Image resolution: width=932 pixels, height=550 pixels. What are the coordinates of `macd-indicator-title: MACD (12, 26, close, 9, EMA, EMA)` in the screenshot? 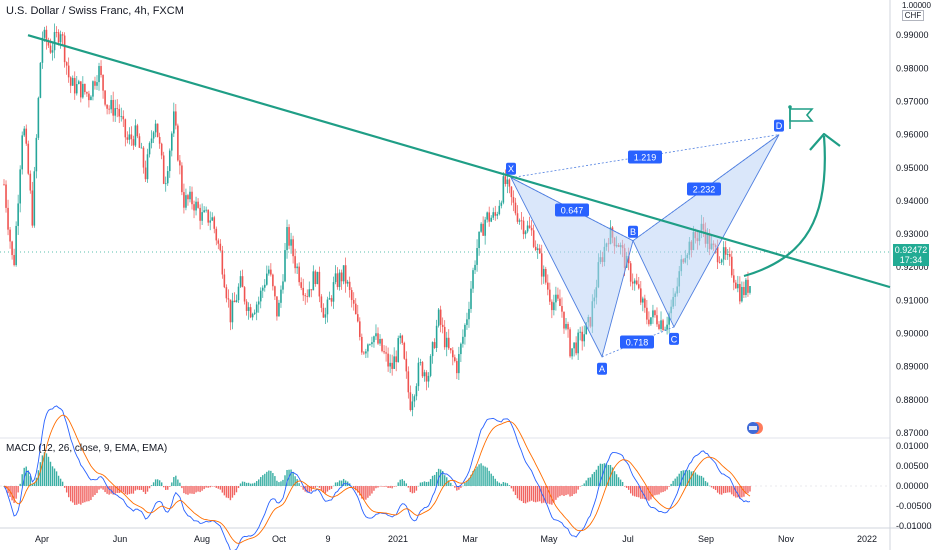 It's located at (87, 448).